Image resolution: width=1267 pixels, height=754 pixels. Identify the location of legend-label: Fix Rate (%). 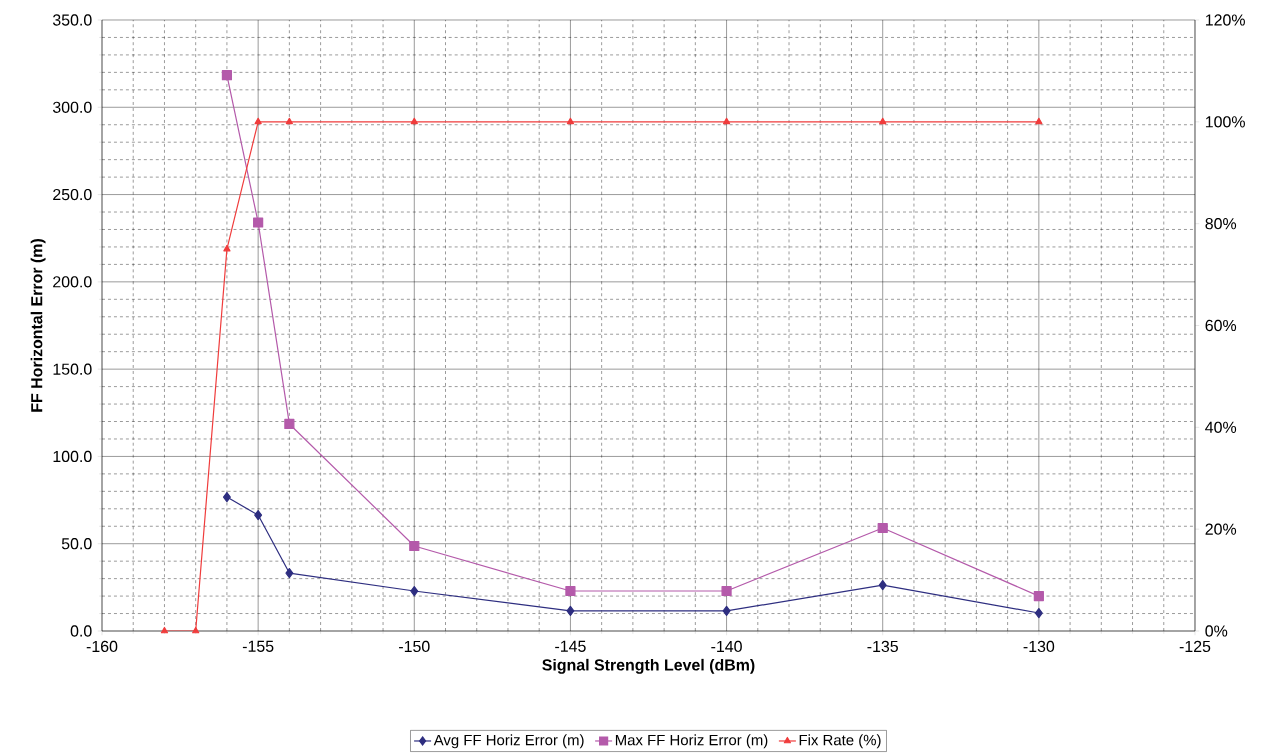
(840, 741).